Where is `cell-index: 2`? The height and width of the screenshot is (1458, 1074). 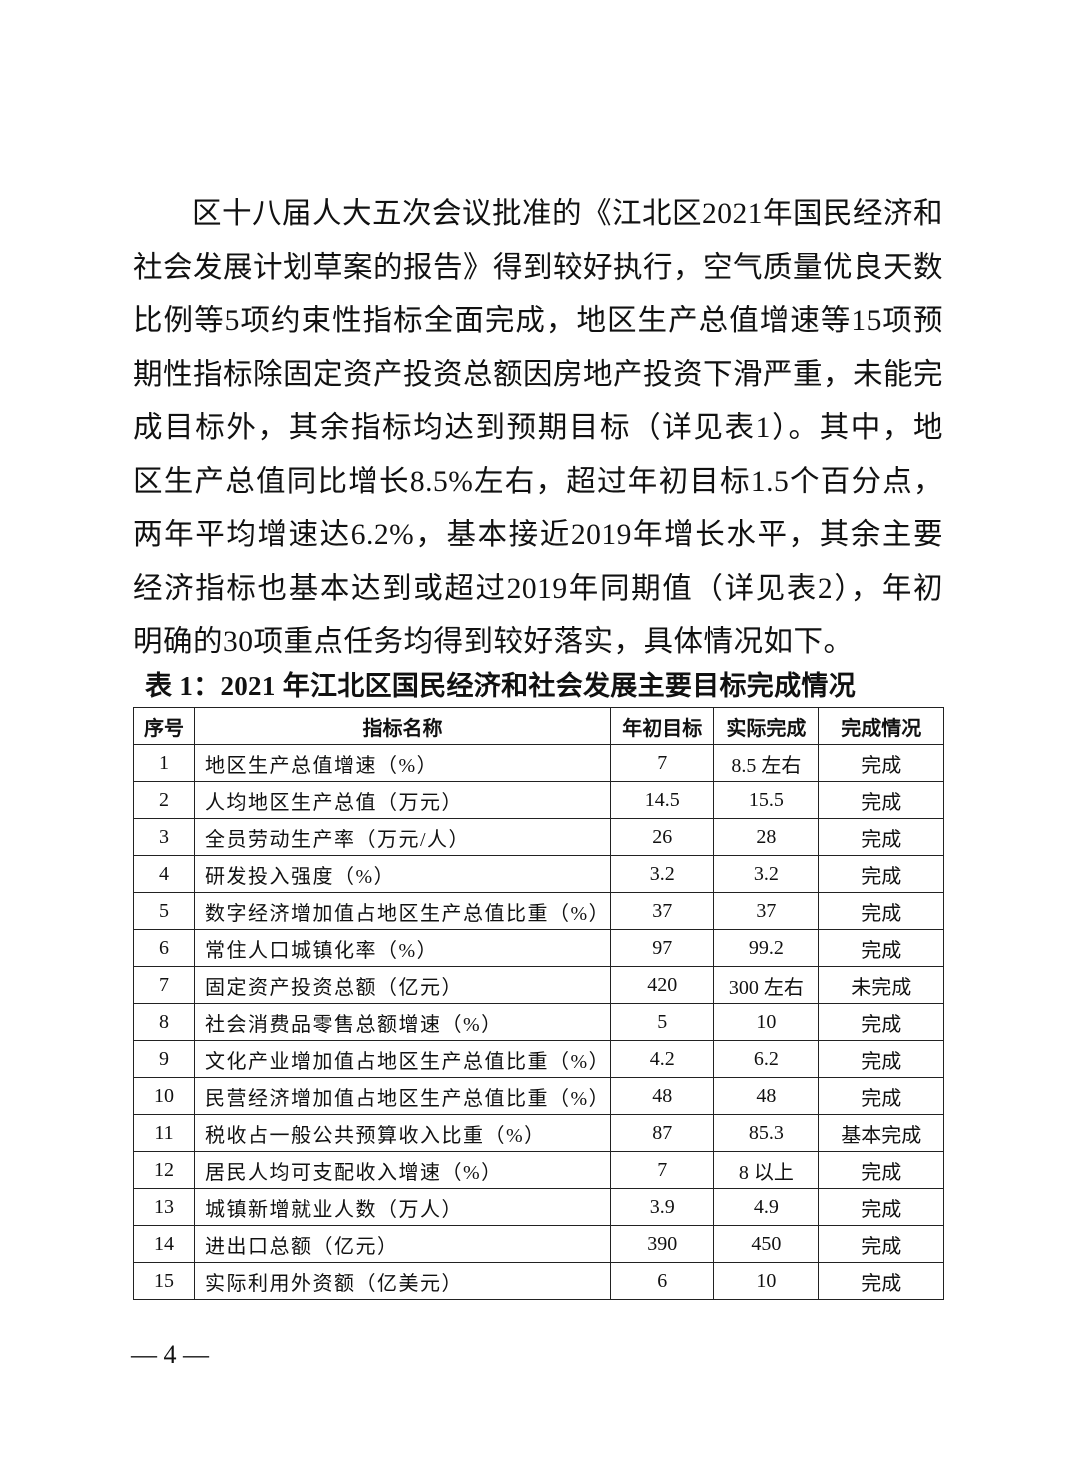
cell-index: 2 is located at coordinates (164, 800).